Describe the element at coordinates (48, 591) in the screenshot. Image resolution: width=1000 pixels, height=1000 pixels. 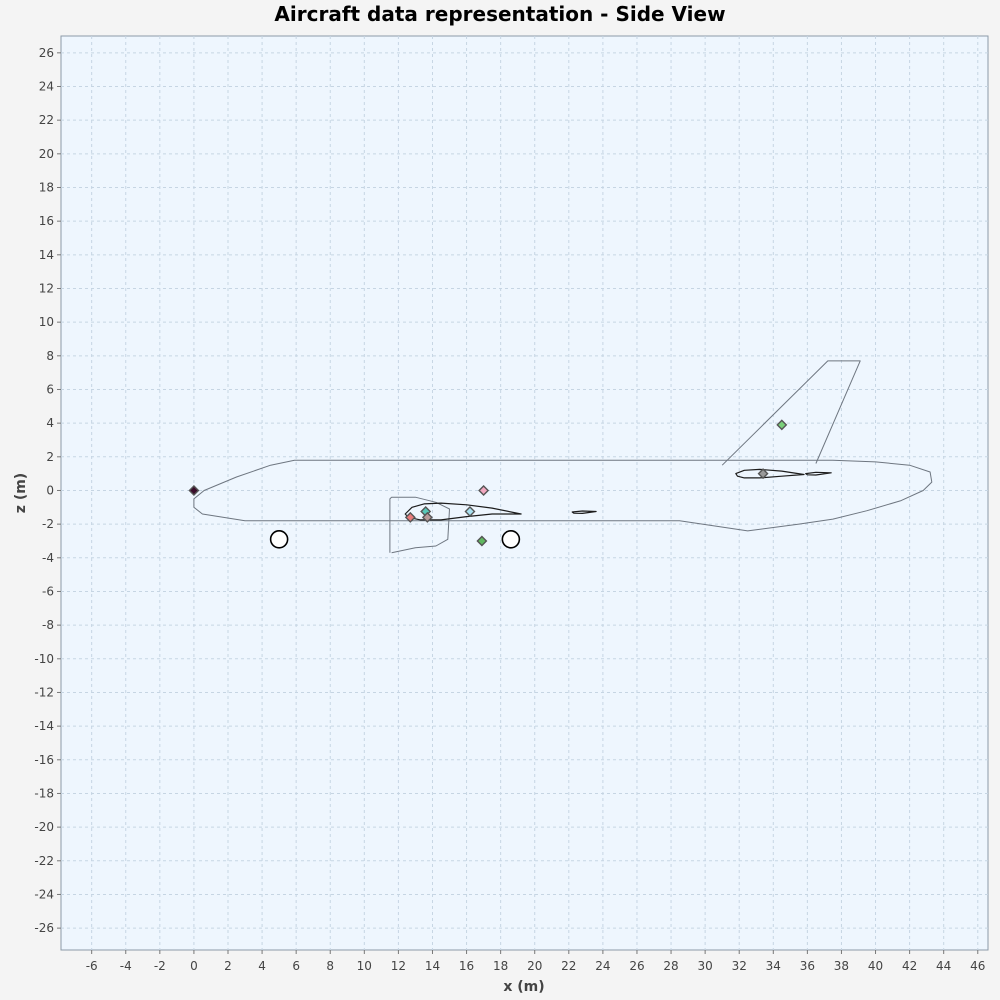
I see `y-tick-label: -6` at that location.